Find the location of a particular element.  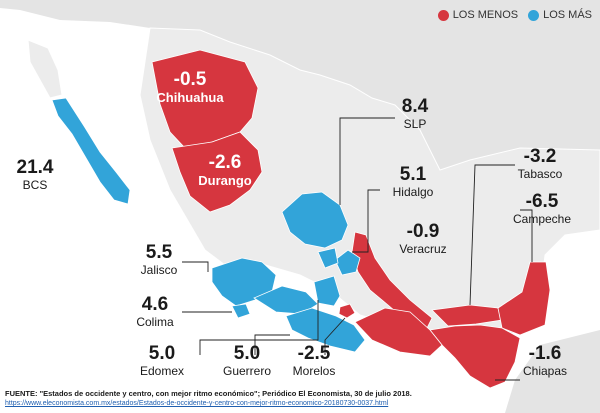

edomex-value: 5.0 is located at coordinates (162, 353).